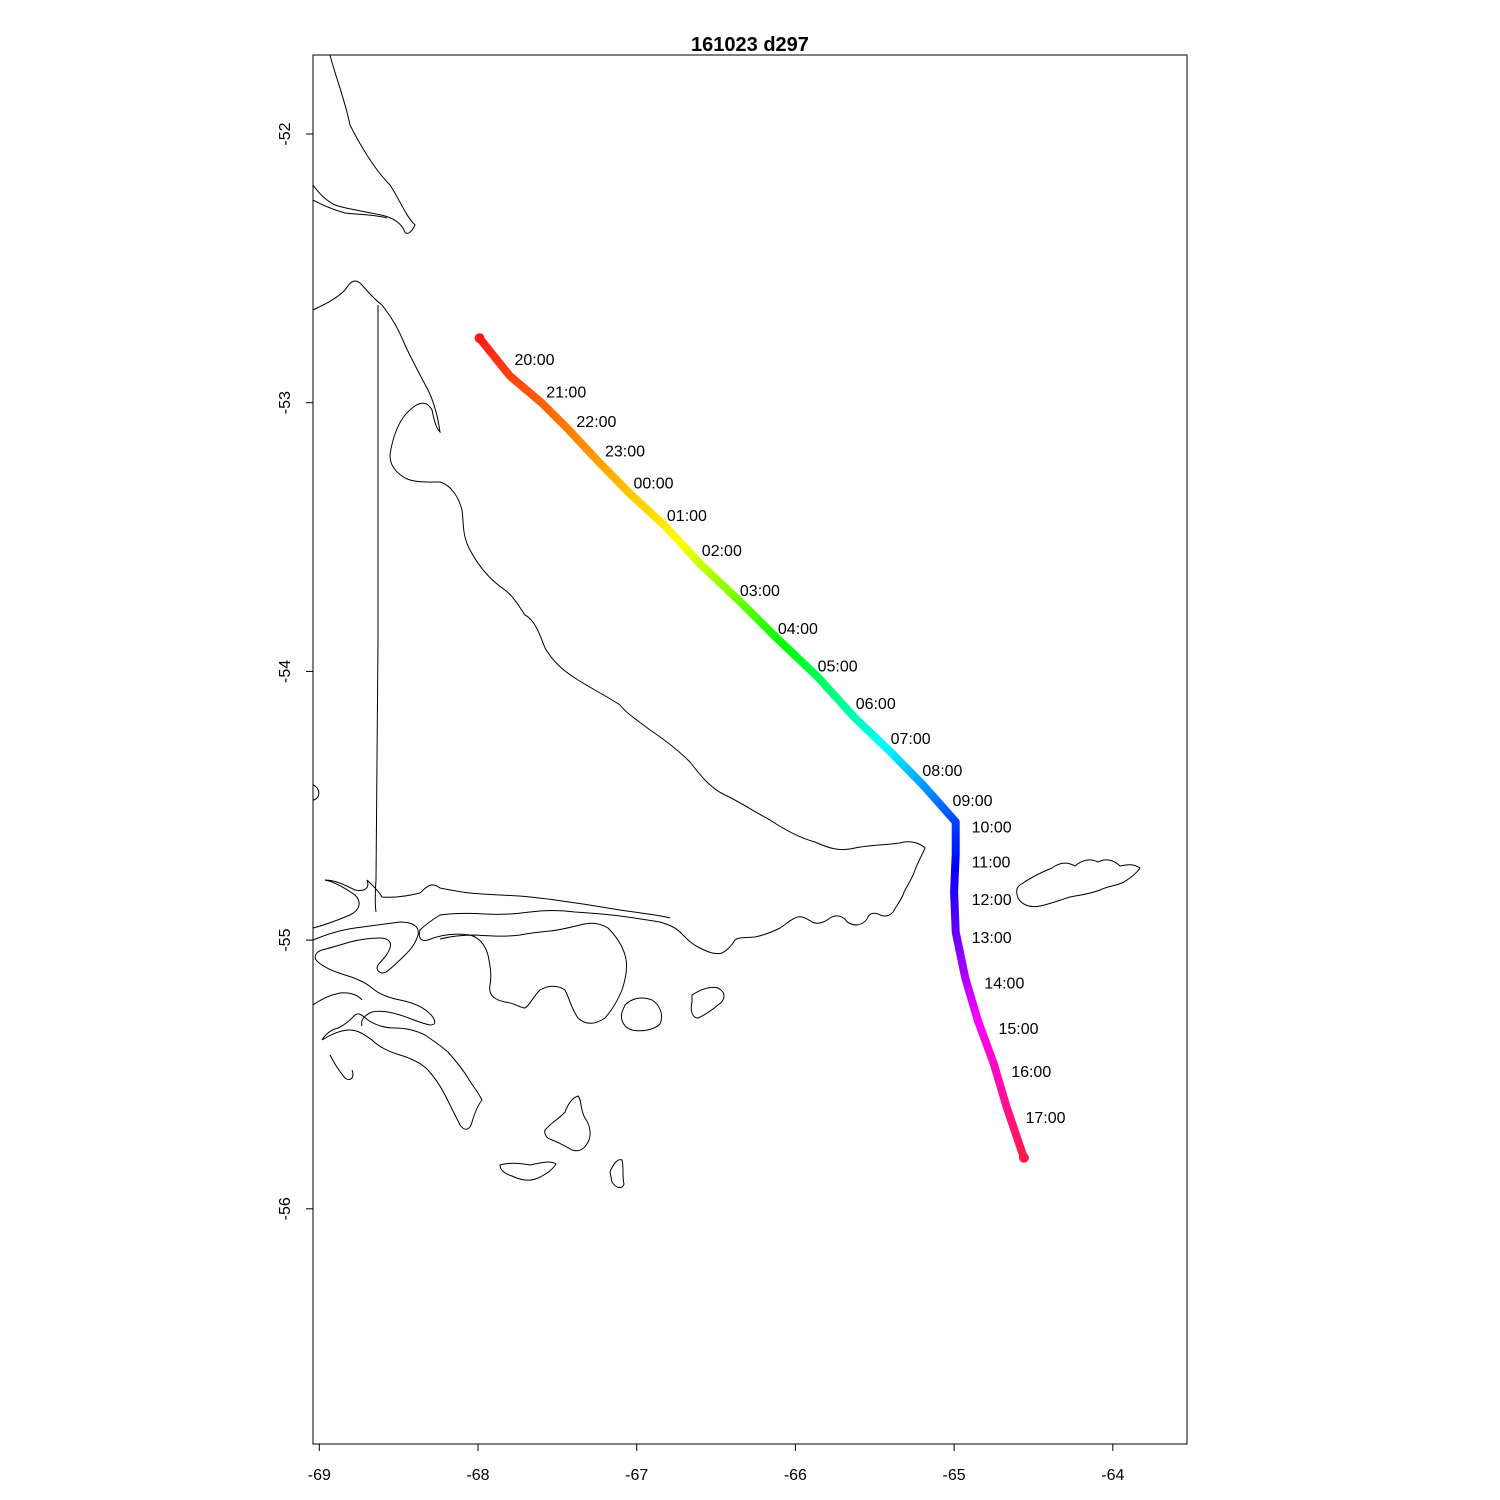 The width and height of the screenshot is (1500, 1500). What do you see at coordinates (535, 360) in the screenshot?
I see `time-label: 20:00` at bounding box center [535, 360].